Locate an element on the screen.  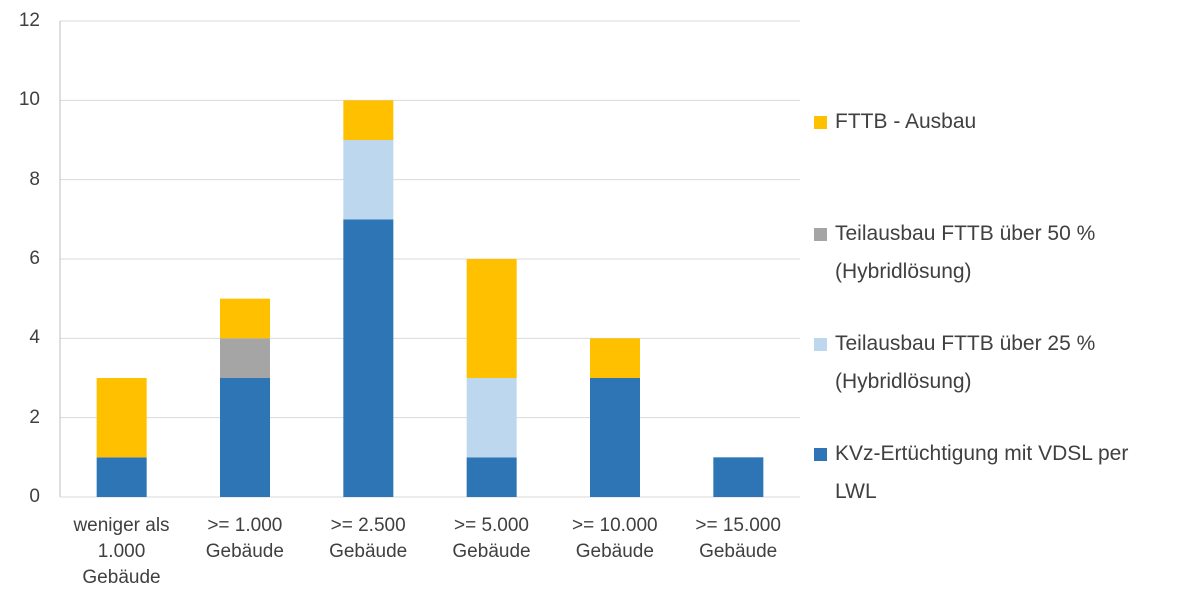
legend-label: FTTB - Ausbau is located at coordinates (906, 121).